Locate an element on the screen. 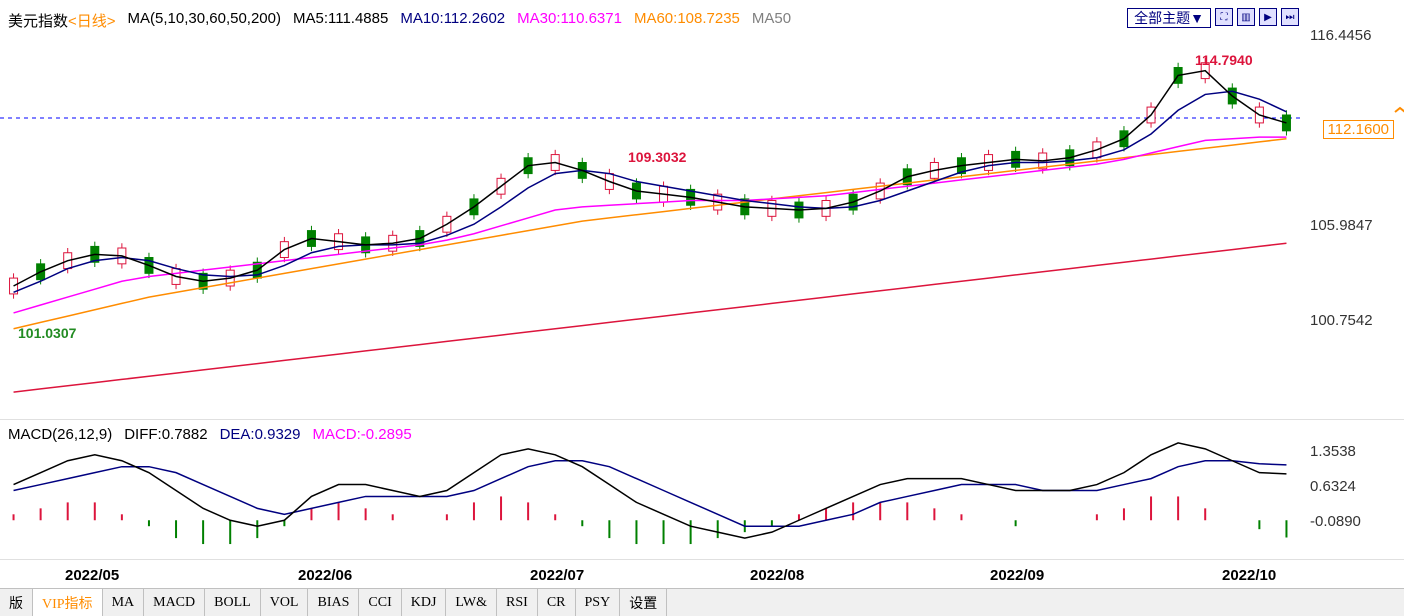 The image size is (1404, 616). line-diff is located at coordinates (650, 490).